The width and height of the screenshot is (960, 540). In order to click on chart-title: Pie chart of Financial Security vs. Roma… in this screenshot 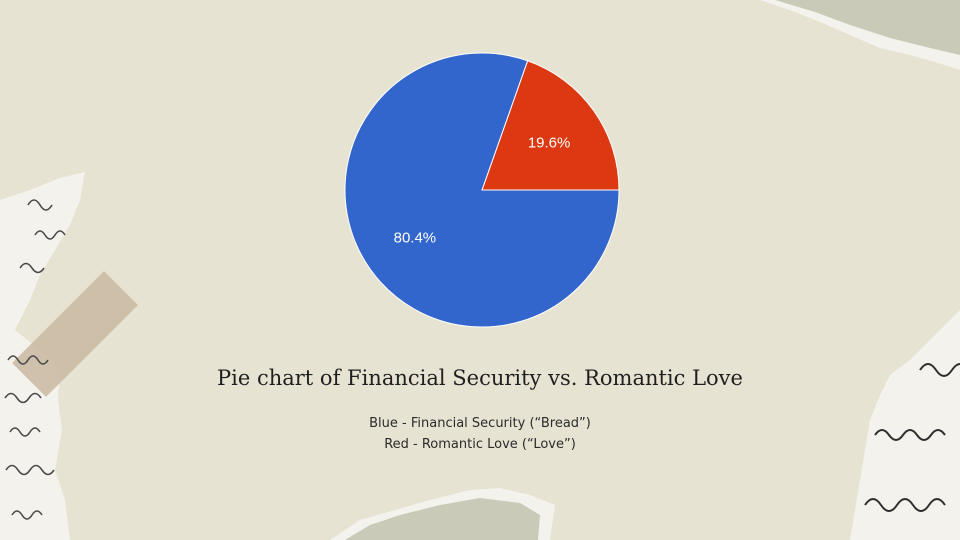, I will do `click(480, 378)`.